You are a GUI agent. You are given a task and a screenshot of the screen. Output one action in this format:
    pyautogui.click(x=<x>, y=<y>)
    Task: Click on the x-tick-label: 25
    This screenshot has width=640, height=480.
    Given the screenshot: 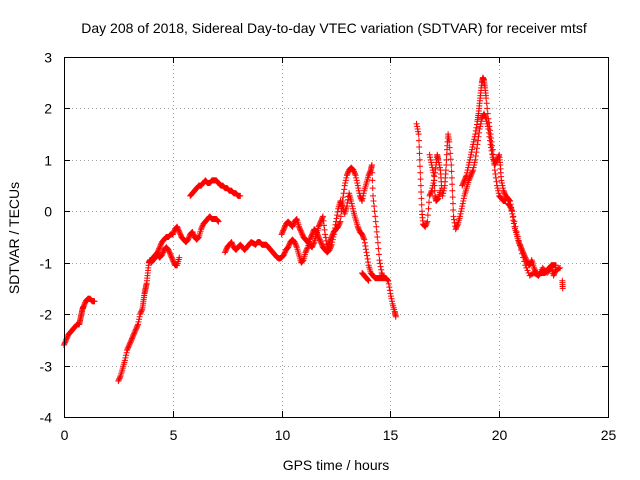 What is the action you would take?
    pyautogui.click(x=609, y=435)
    